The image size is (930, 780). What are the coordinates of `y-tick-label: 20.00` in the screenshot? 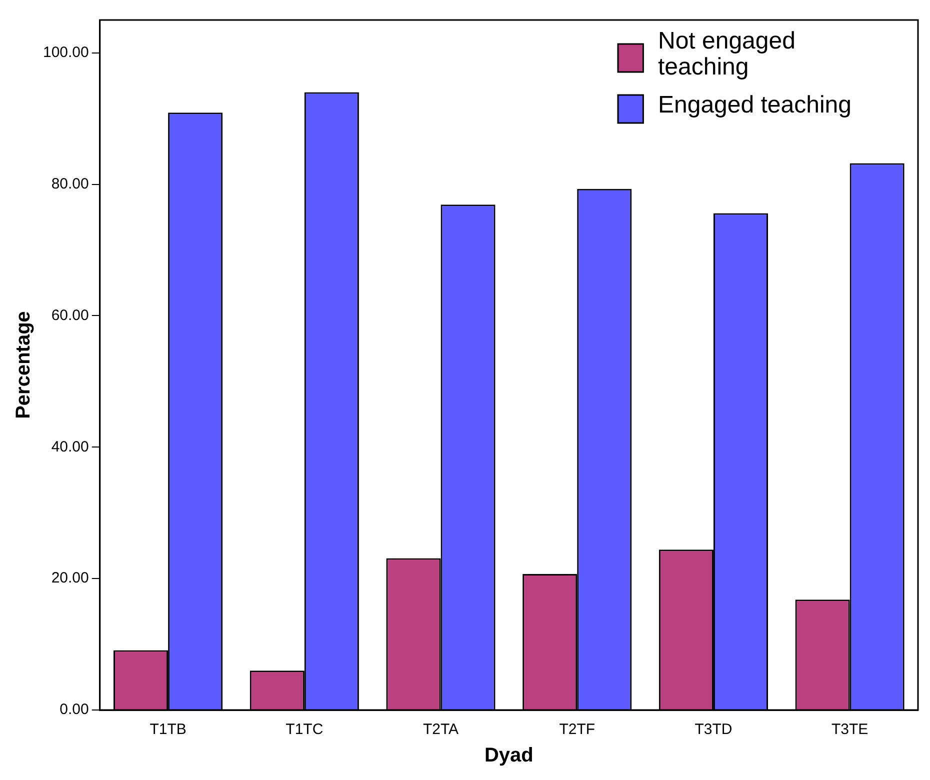 It's located at (70, 578).